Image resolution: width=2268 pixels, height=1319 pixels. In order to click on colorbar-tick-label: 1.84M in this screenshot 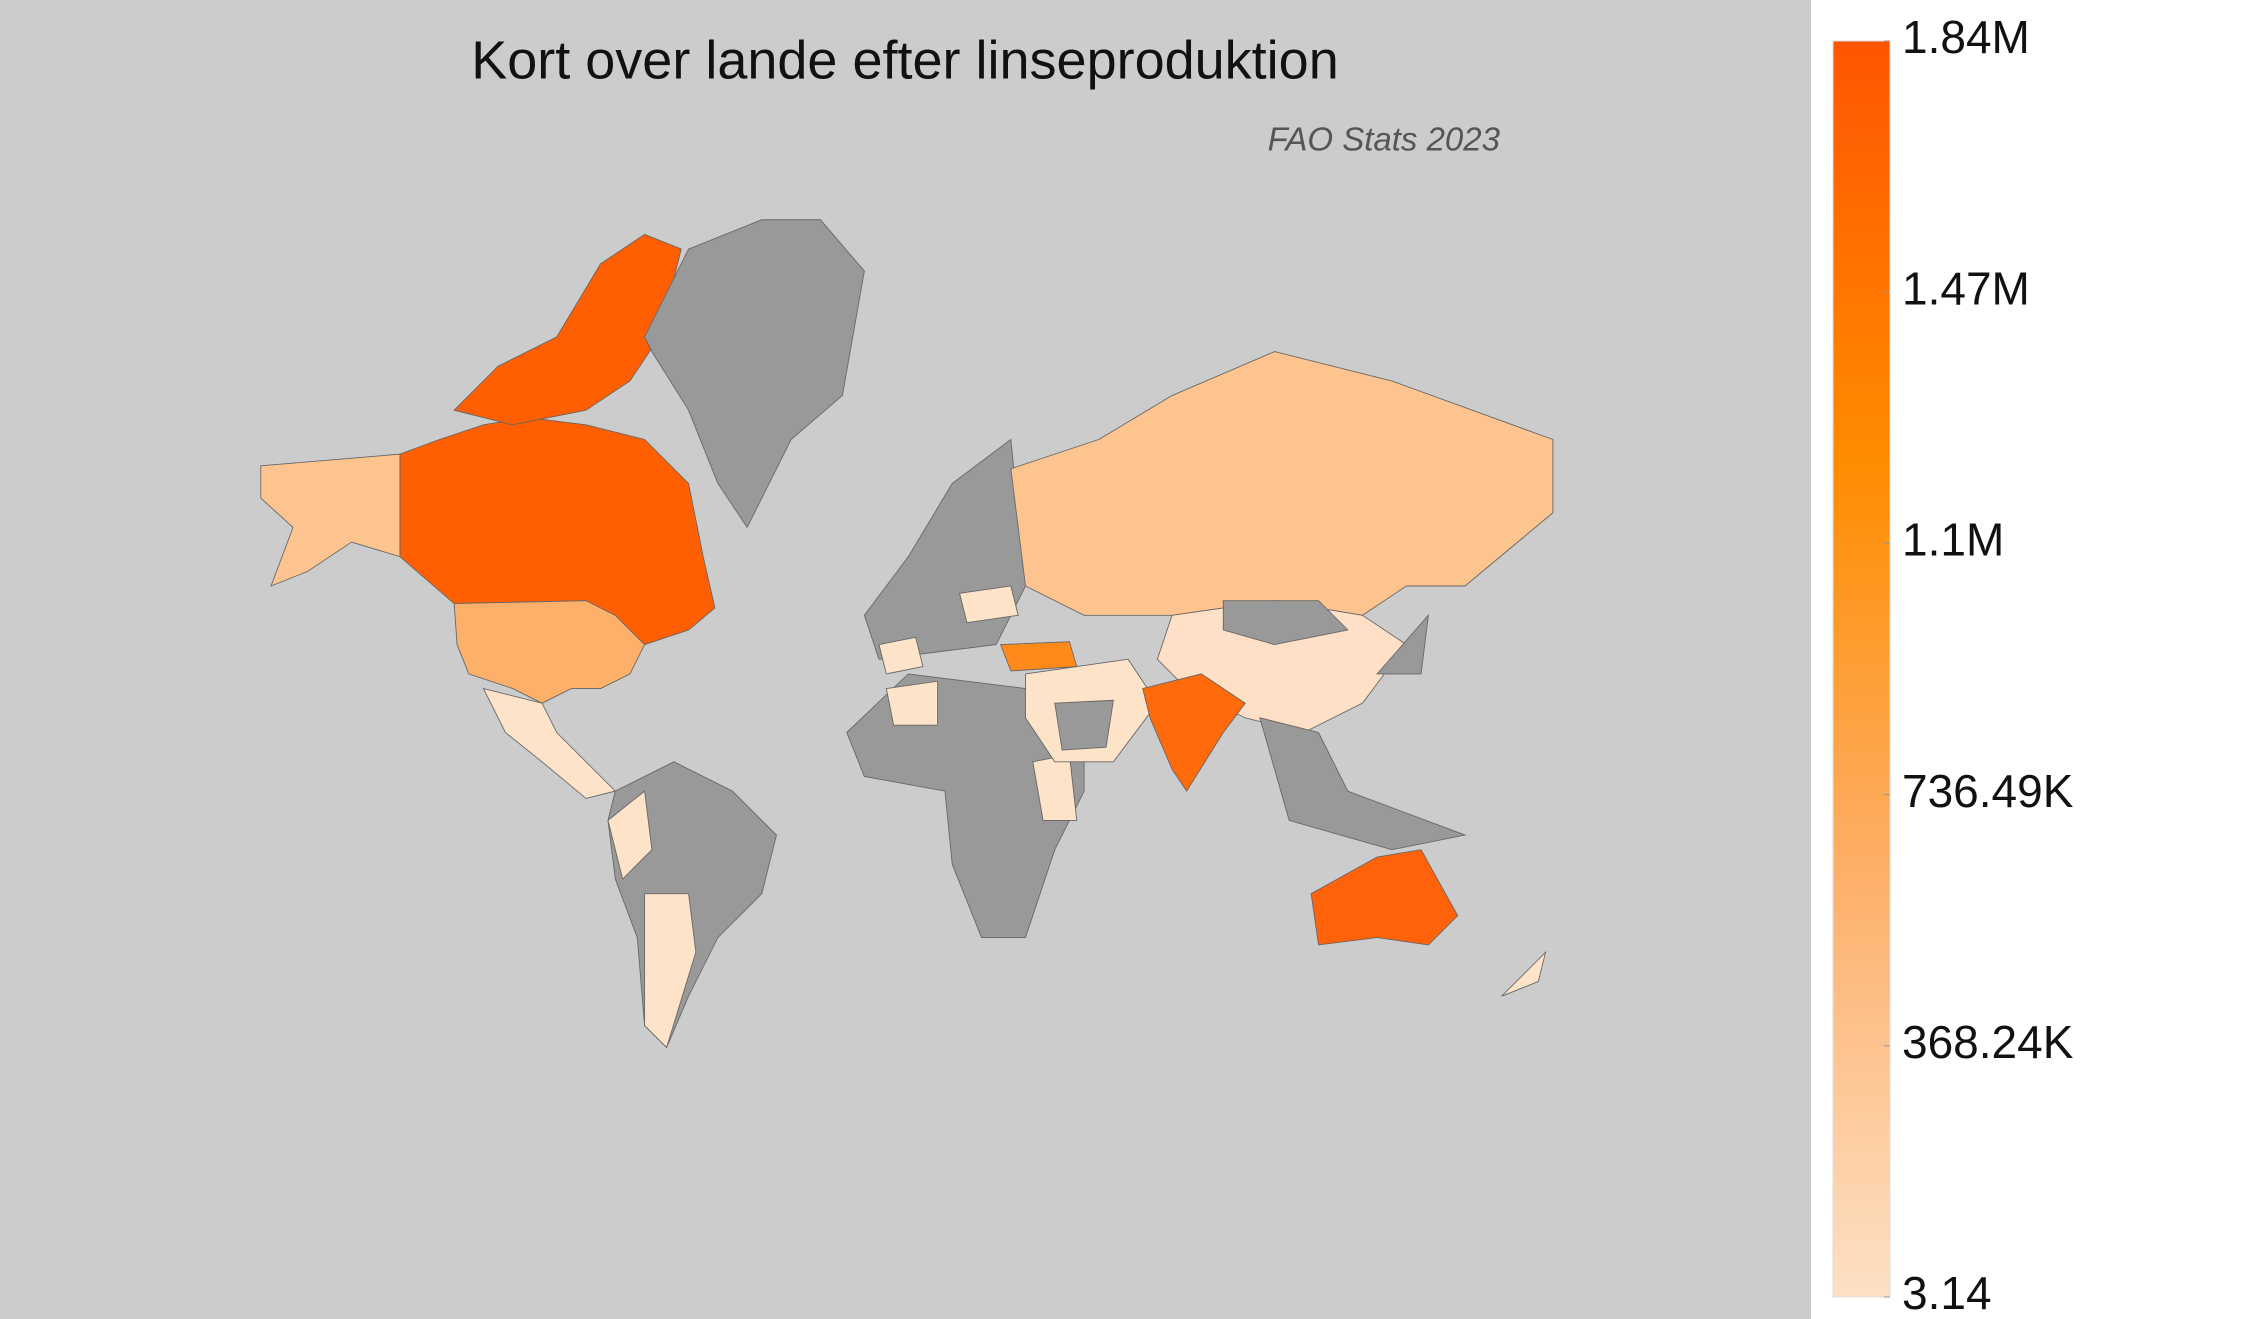, I will do `click(1966, 37)`.